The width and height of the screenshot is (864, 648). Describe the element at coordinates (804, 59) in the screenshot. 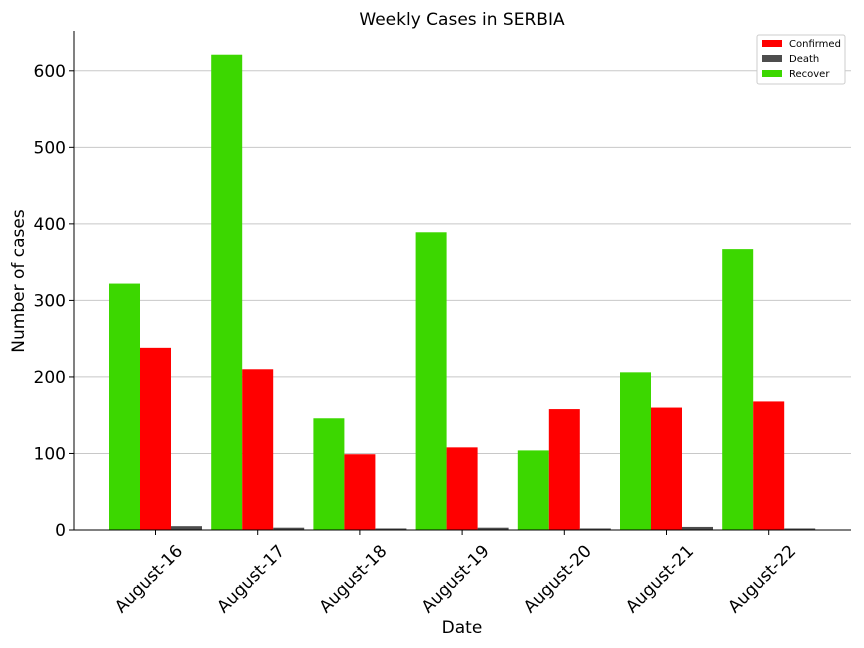

I see `legend-label-death: Death` at that location.